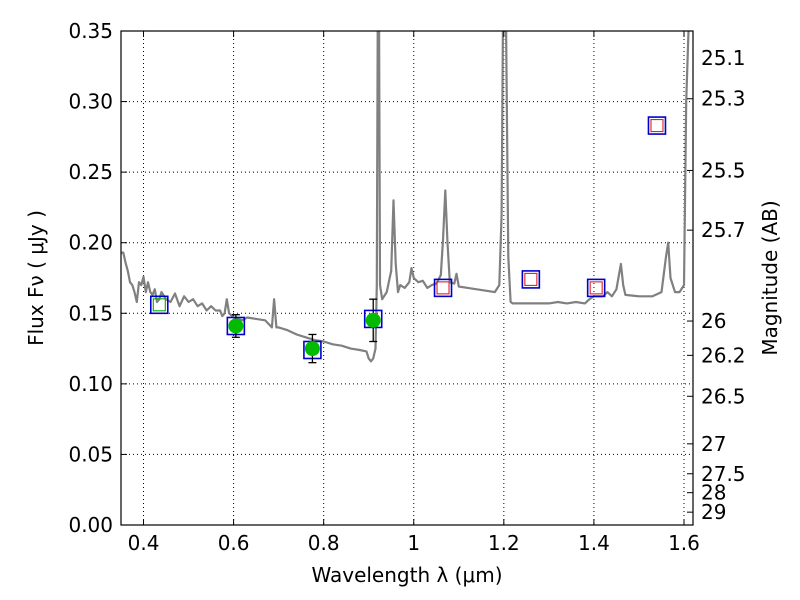 Image resolution: width=800 pixels, height=600 pixels. What do you see at coordinates (723, 396) in the screenshot?
I see `right-tick-label: 26.5` at bounding box center [723, 396].